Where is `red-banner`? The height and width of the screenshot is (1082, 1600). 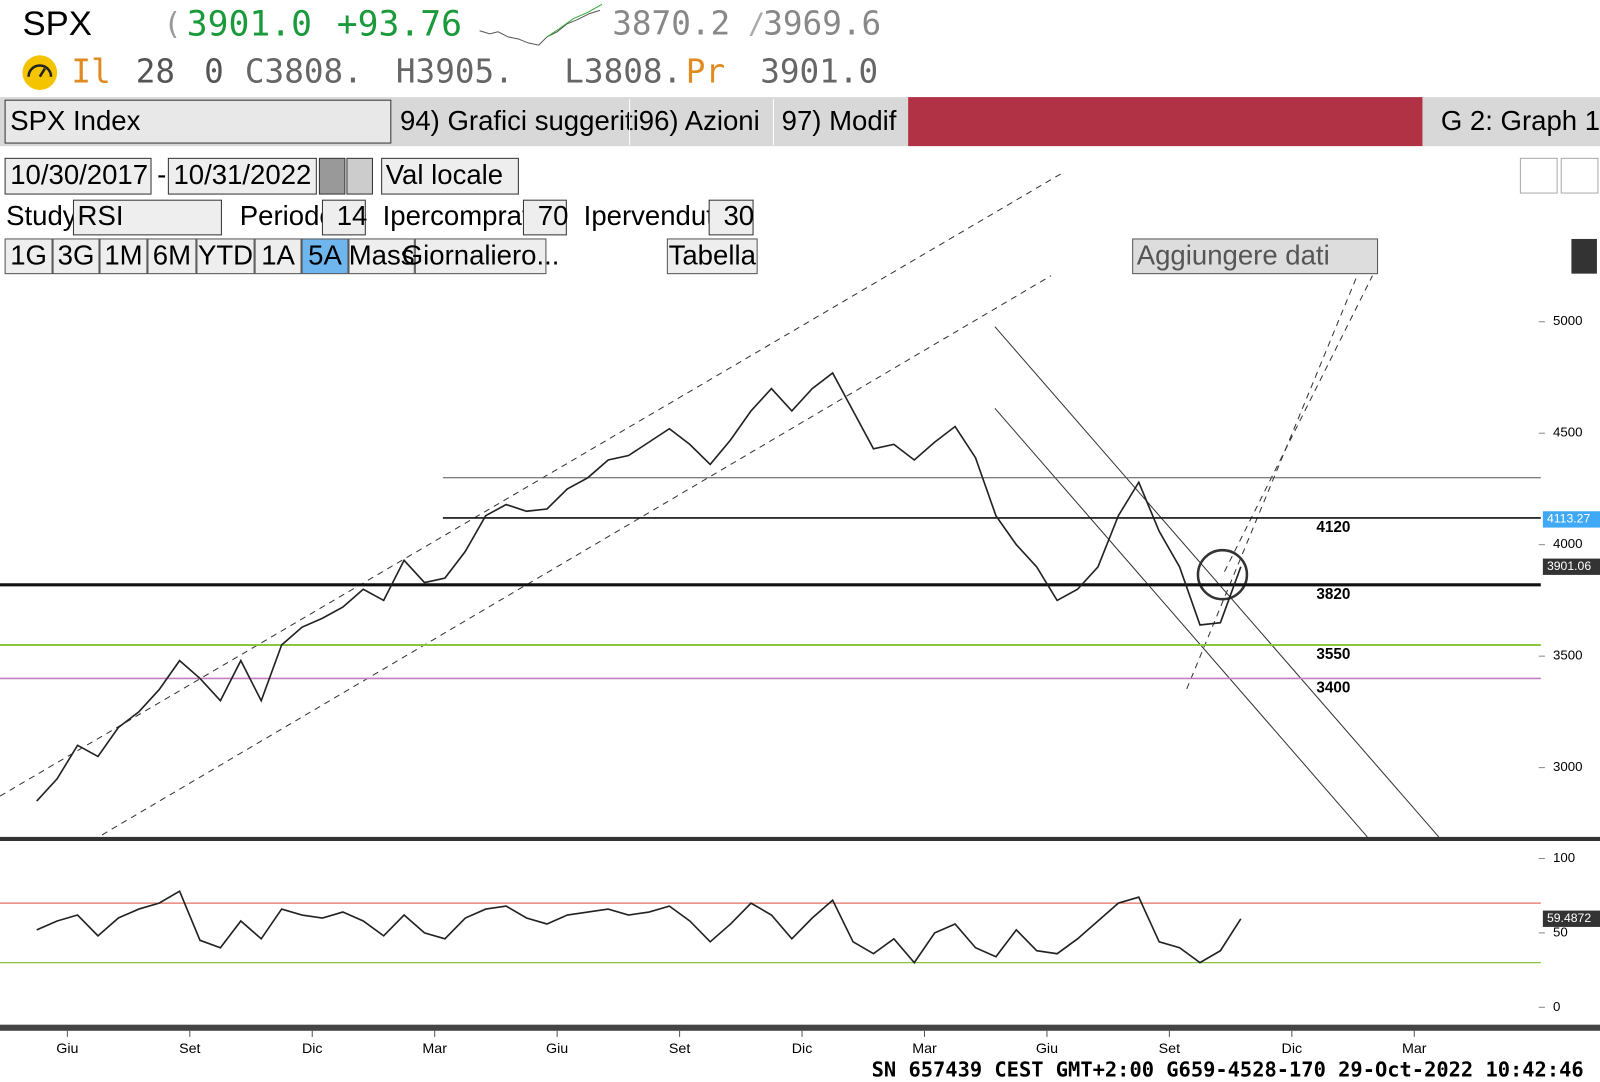
red-banner is located at coordinates (1165, 122).